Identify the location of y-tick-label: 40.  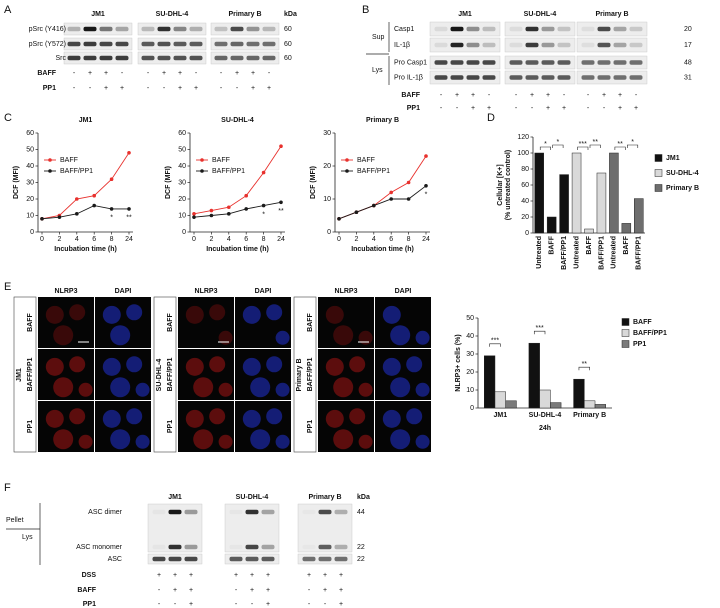
(470, 336).